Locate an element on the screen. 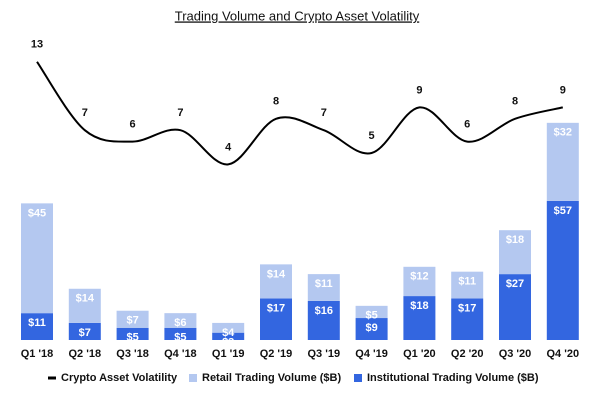  legend-label: Crypto Asset Volatility is located at coordinates (119, 378).